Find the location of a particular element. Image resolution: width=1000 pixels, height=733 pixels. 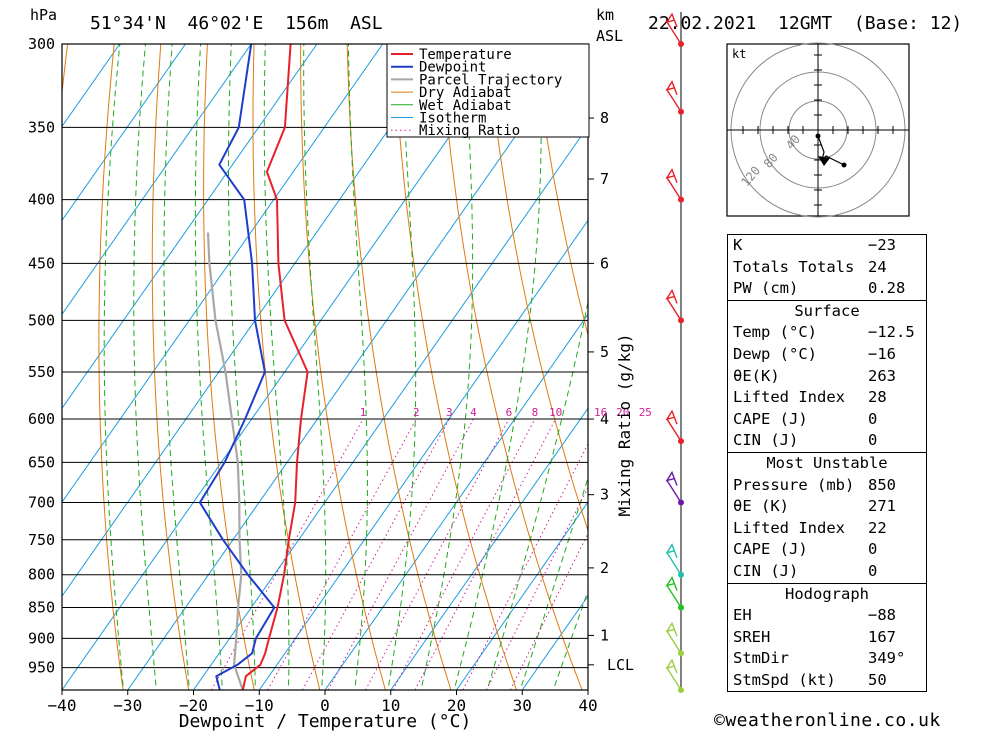

height-tick-label: 7 is located at coordinates (604, 179).